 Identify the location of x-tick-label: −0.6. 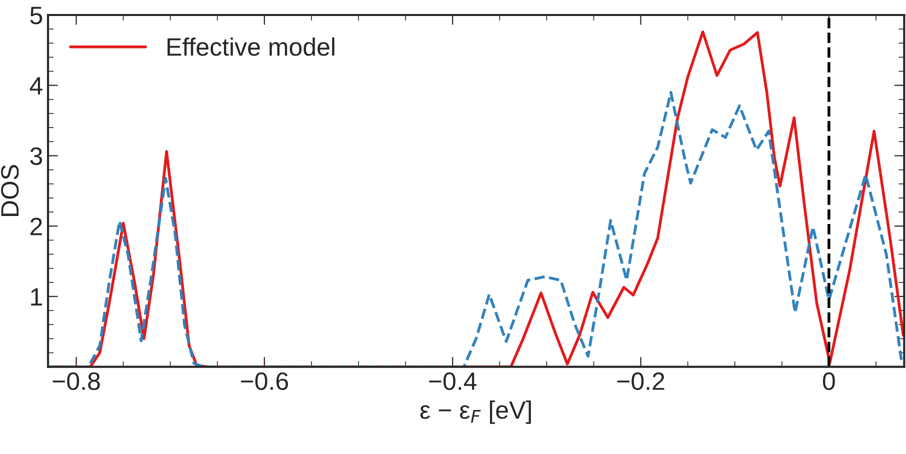
(264, 381).